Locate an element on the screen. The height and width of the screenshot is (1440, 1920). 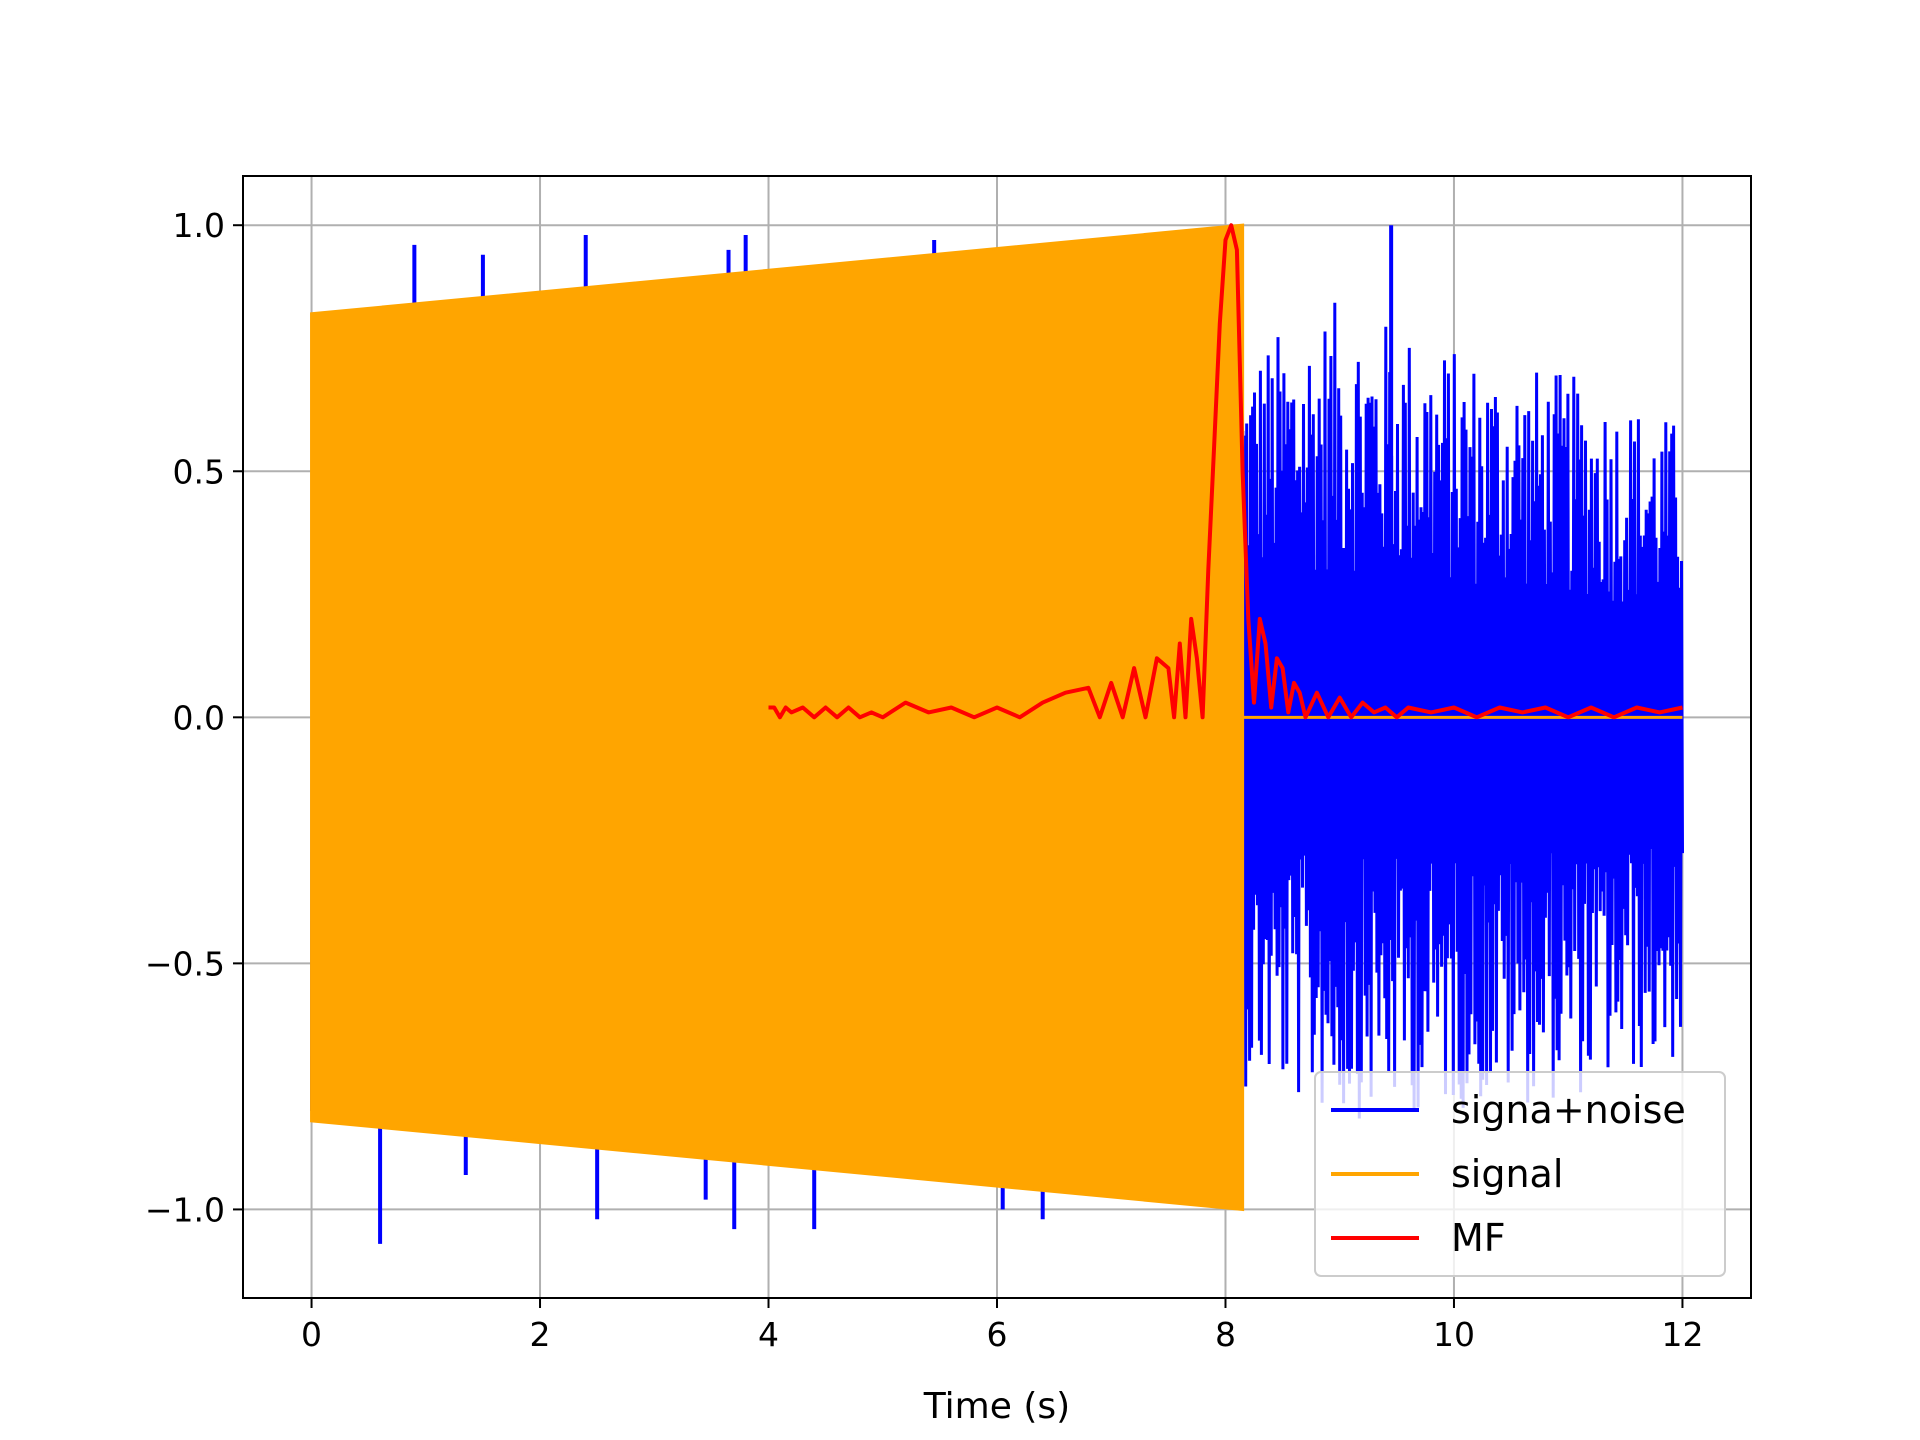
legend-label: signal is located at coordinates (1507, 1174).